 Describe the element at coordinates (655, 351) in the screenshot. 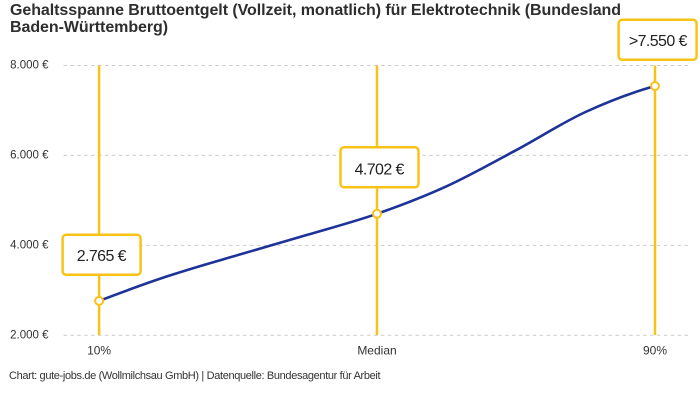

I see `svg-text: 90%` at that location.